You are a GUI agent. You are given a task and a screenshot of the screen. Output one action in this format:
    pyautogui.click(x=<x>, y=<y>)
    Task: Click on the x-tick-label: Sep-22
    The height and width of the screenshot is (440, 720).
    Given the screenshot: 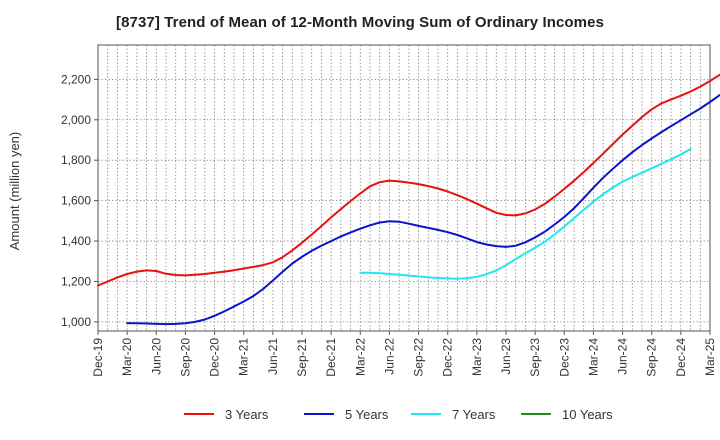 What is the action you would take?
    pyautogui.click(x=419, y=357)
    